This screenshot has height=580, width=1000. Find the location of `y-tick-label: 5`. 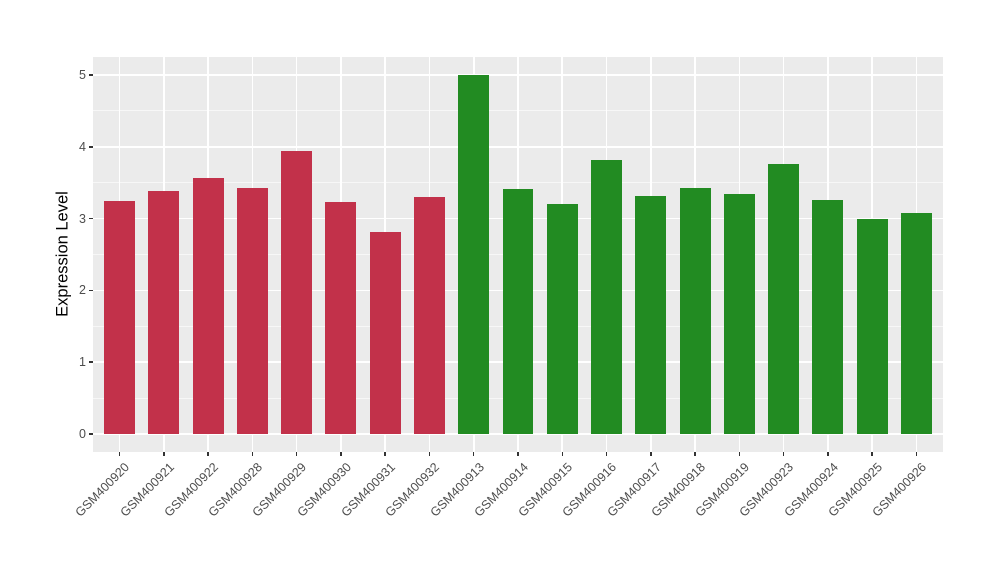

y-tick-label: 5 is located at coordinates (82, 74).